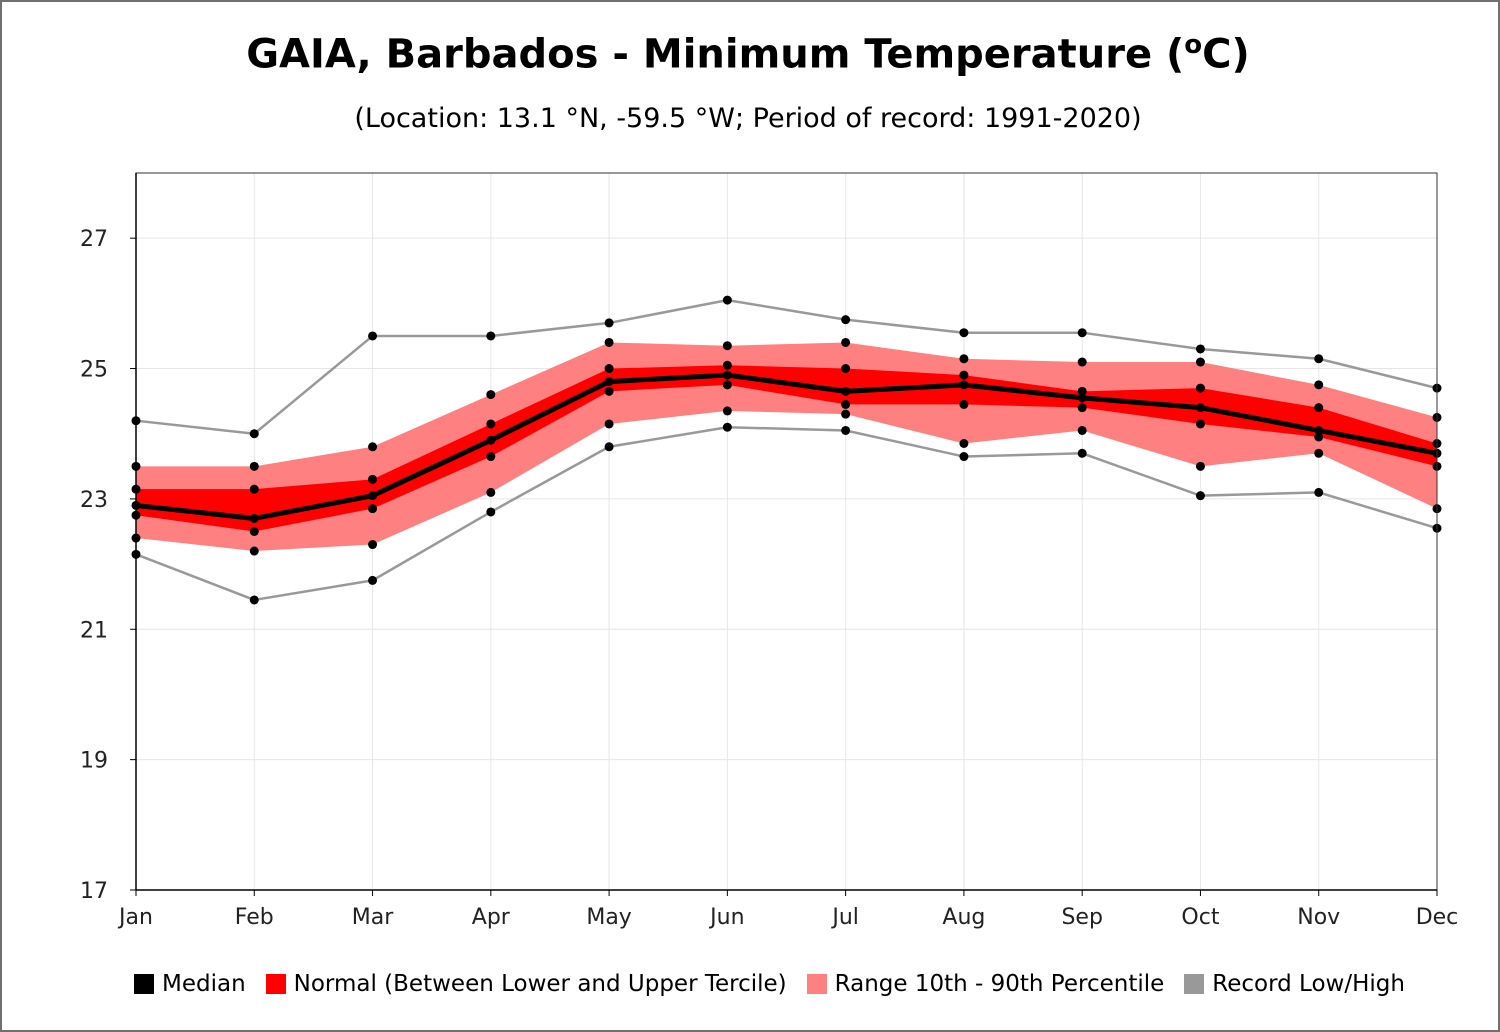 This screenshot has height=1032, width=1500. I want to click on legend-label-median: Median, so click(204, 984).